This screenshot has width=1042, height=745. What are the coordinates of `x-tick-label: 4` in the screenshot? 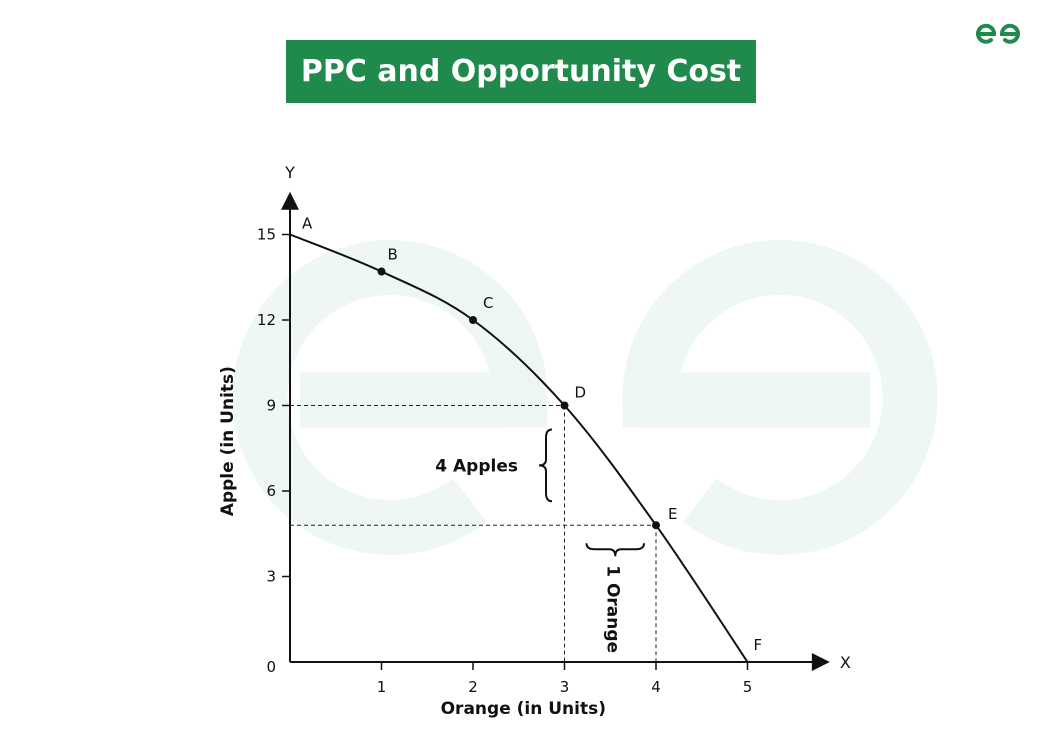 It's located at (656, 687).